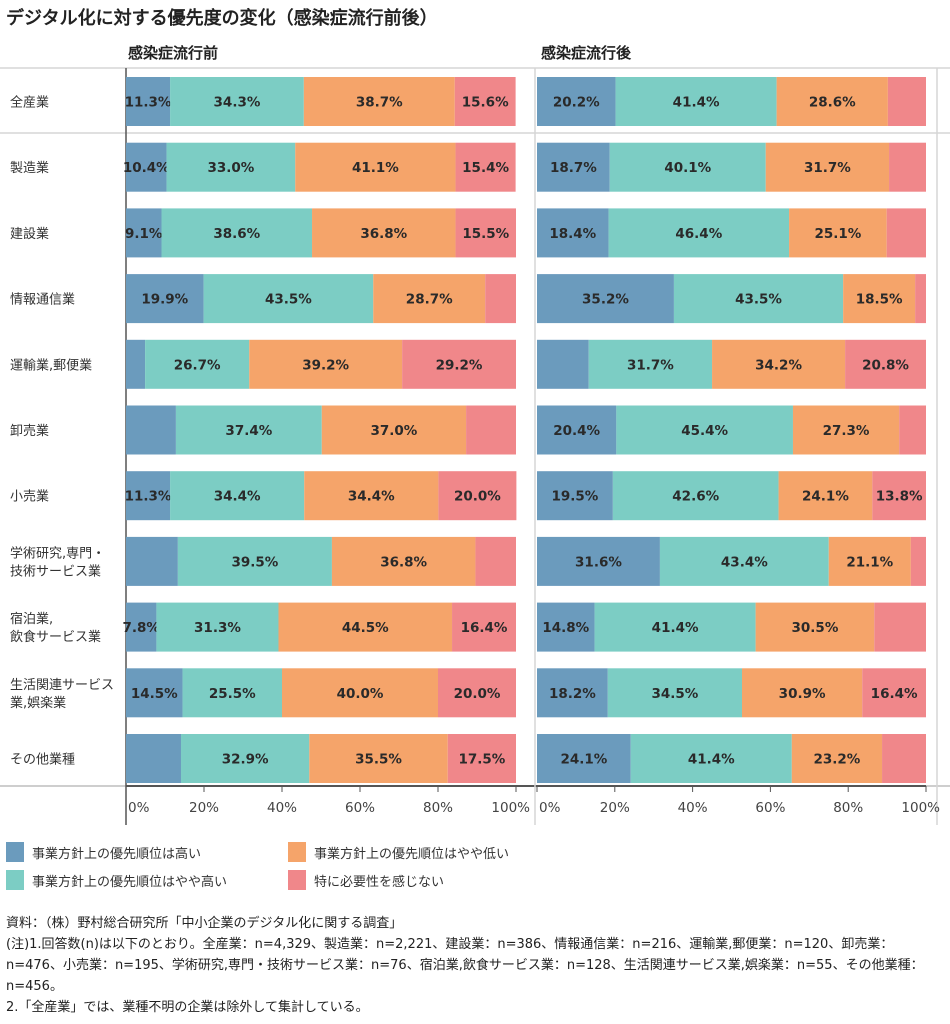 The width and height of the screenshot is (950, 1024). I want to click on data-label: 20.8%, so click(885, 365).